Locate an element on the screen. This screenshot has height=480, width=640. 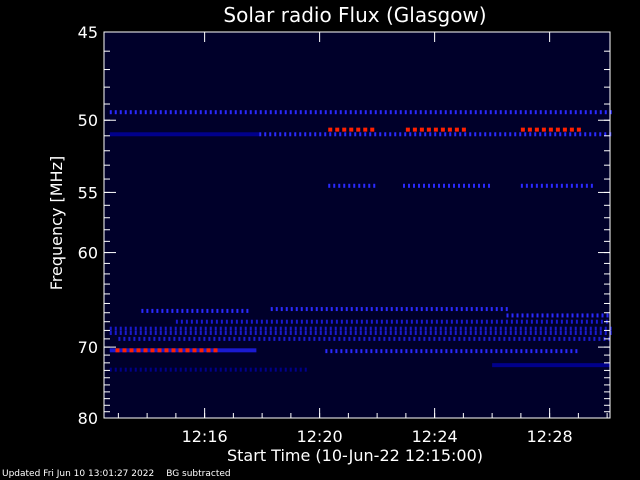
spectrogram-band is located at coordinates (557, 315).